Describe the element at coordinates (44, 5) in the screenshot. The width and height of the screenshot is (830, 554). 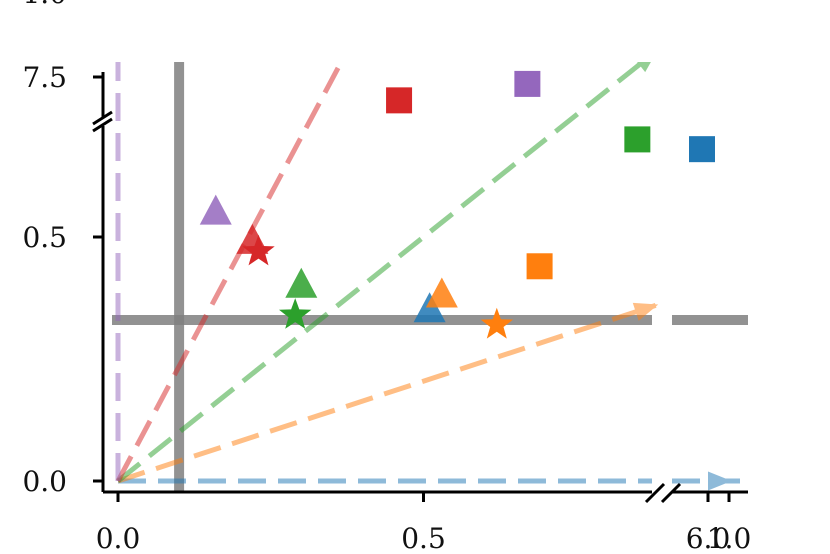
I see `y-tick-label: 1.0` at that location.